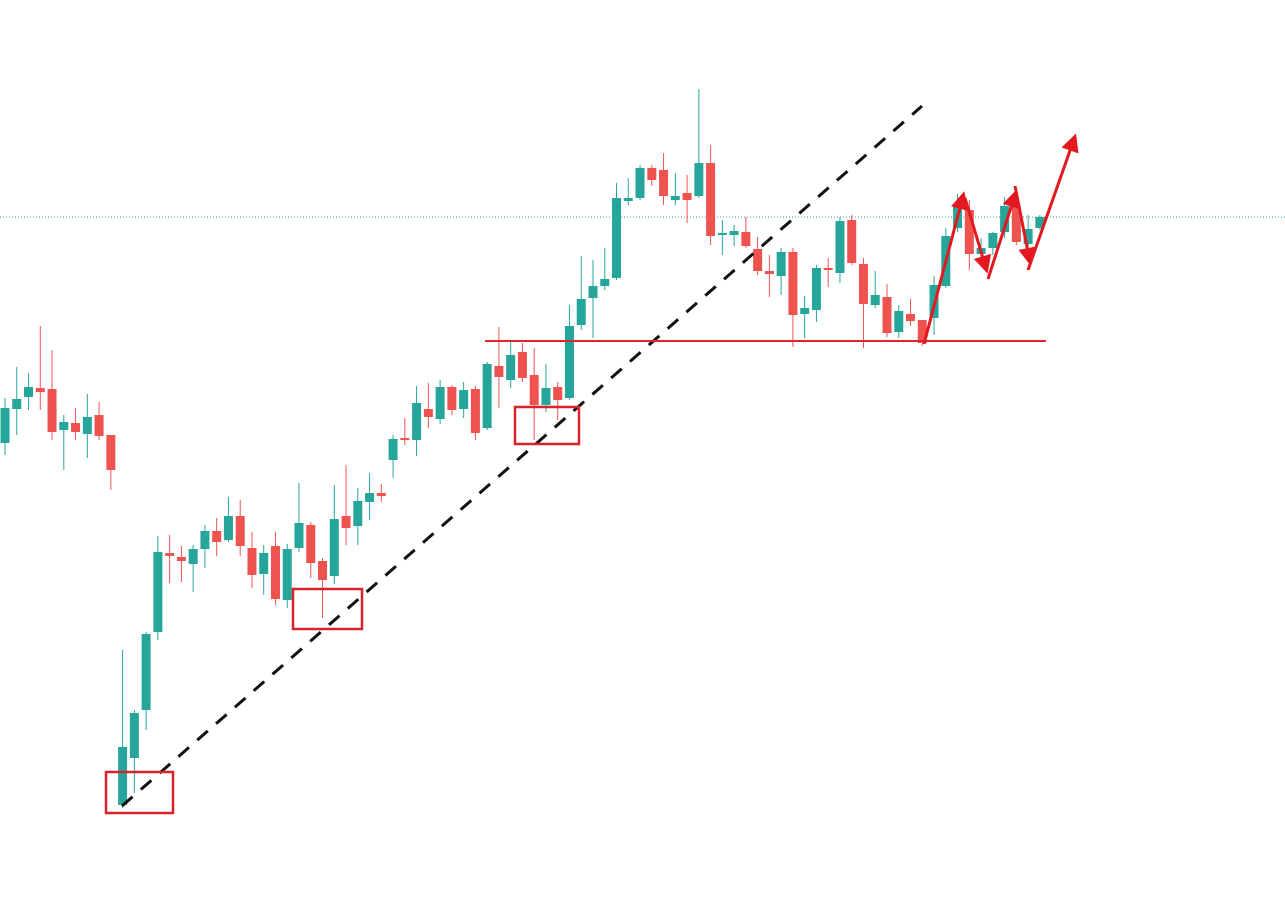 The width and height of the screenshot is (1285, 915). I want to click on arrows, so click(1000, 239).